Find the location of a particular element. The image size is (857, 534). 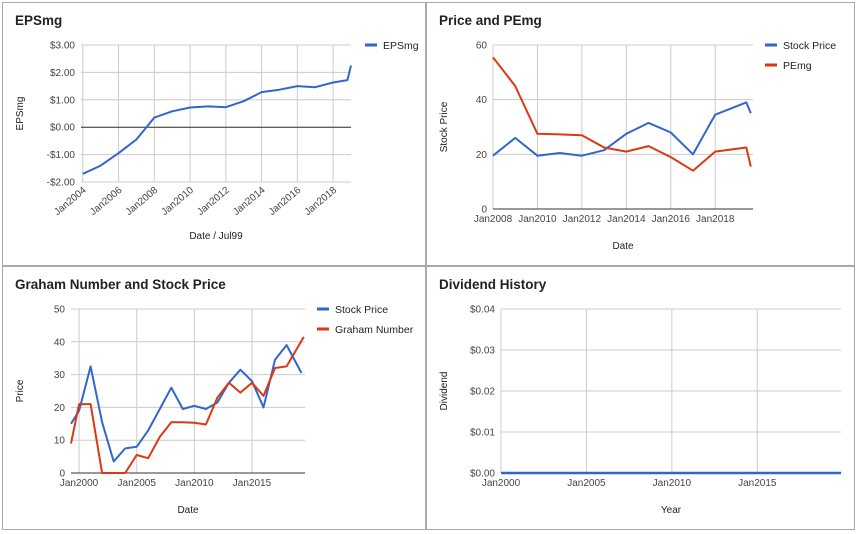

chart-2-xtick-label: Jan2005 is located at coordinates (137, 483).